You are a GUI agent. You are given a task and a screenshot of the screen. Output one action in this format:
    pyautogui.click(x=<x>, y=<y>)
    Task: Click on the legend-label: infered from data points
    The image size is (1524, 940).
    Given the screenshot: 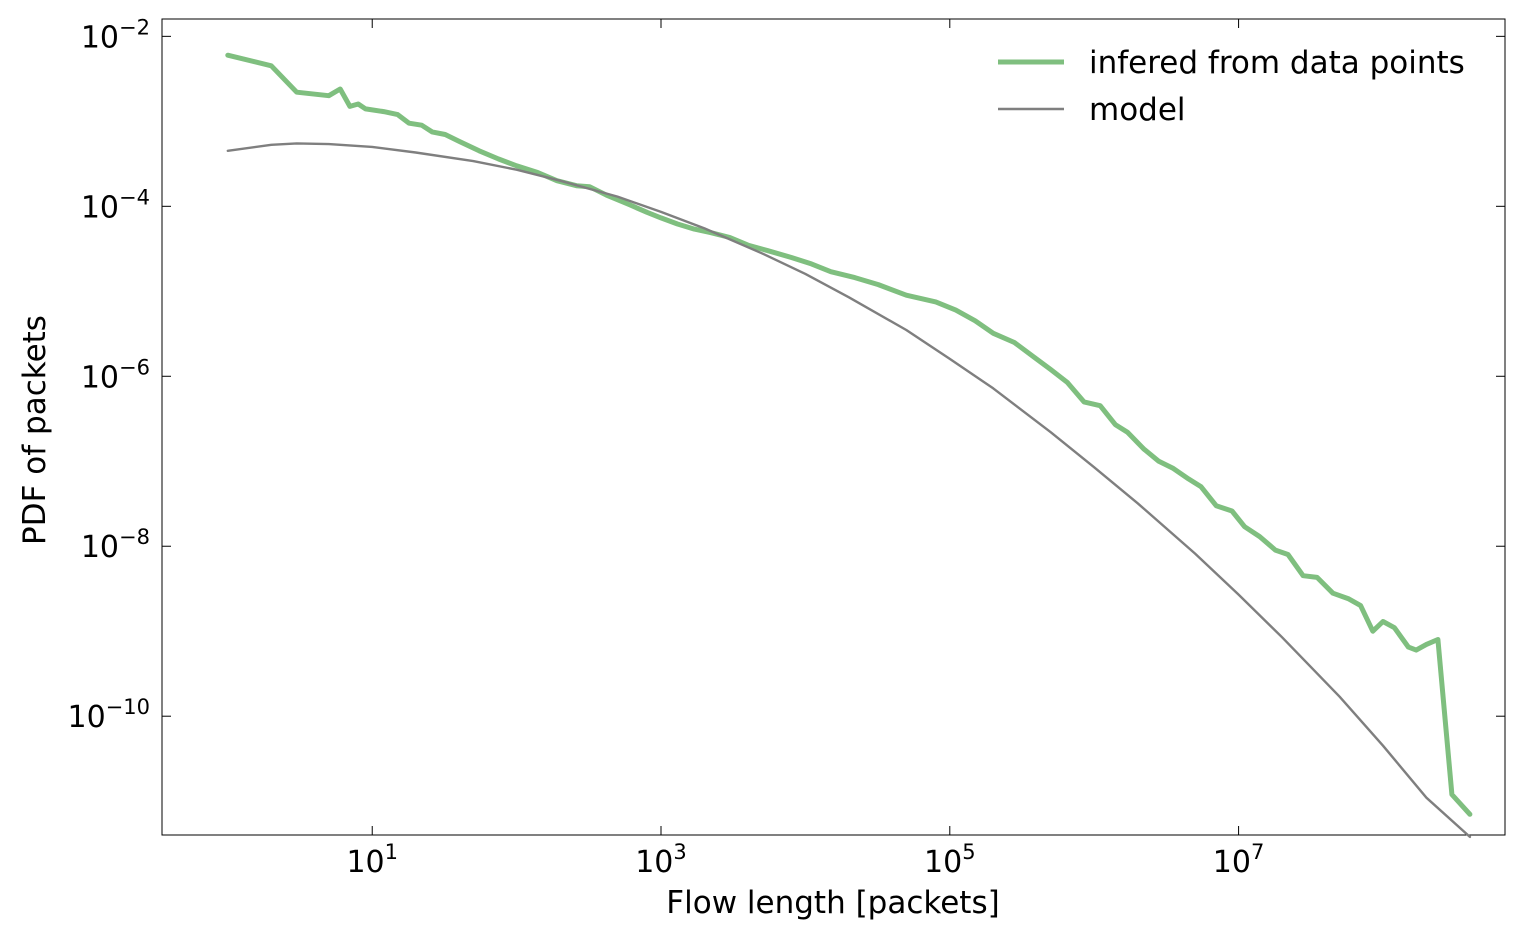 What is the action you would take?
    pyautogui.click(x=1277, y=63)
    